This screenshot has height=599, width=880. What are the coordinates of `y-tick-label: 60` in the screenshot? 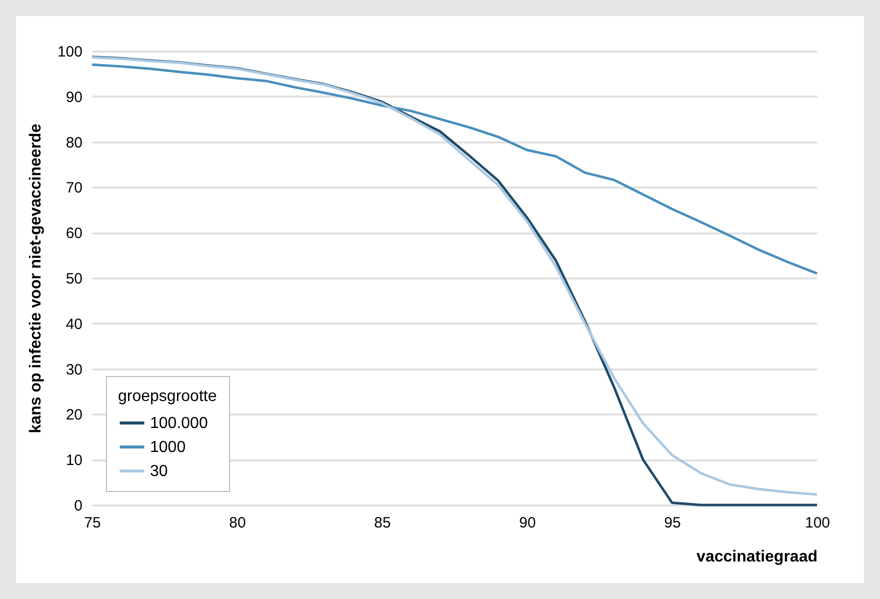 It's located at (74, 233).